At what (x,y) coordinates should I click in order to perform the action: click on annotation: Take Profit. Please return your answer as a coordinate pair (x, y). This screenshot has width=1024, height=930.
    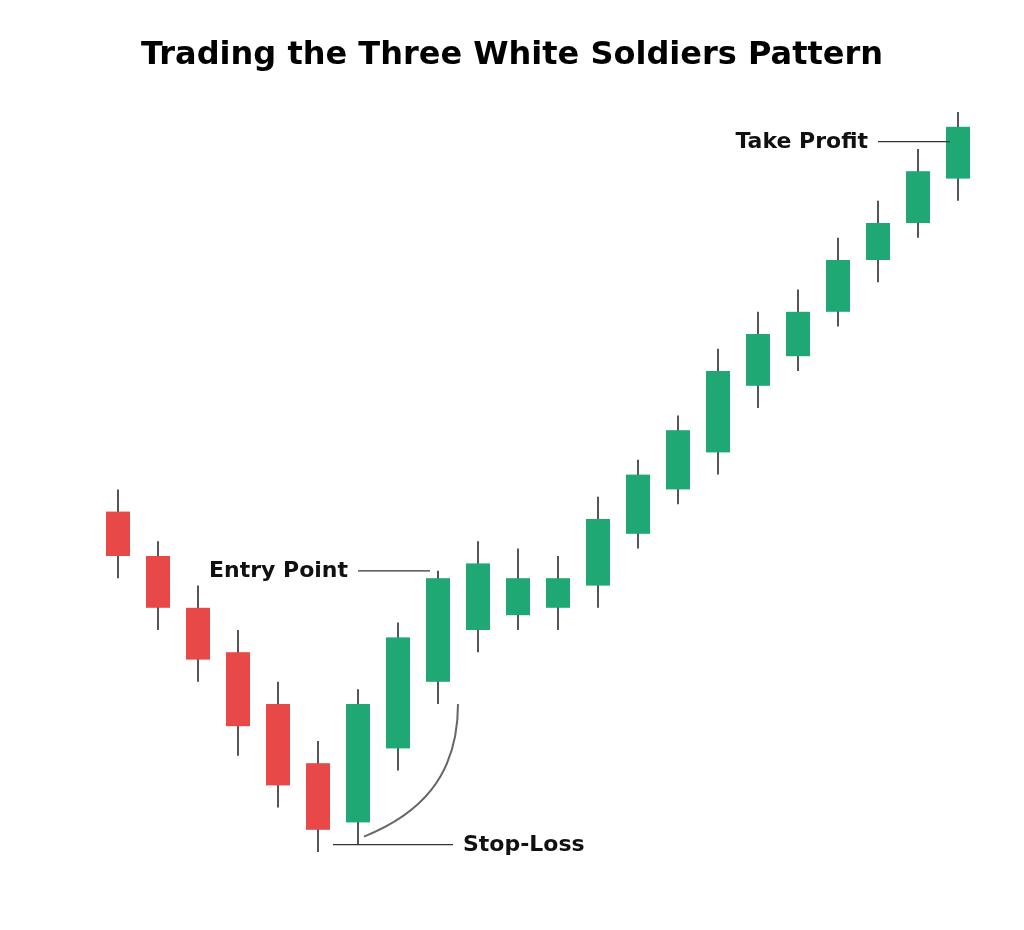
    Looking at the image, I should click on (802, 140).